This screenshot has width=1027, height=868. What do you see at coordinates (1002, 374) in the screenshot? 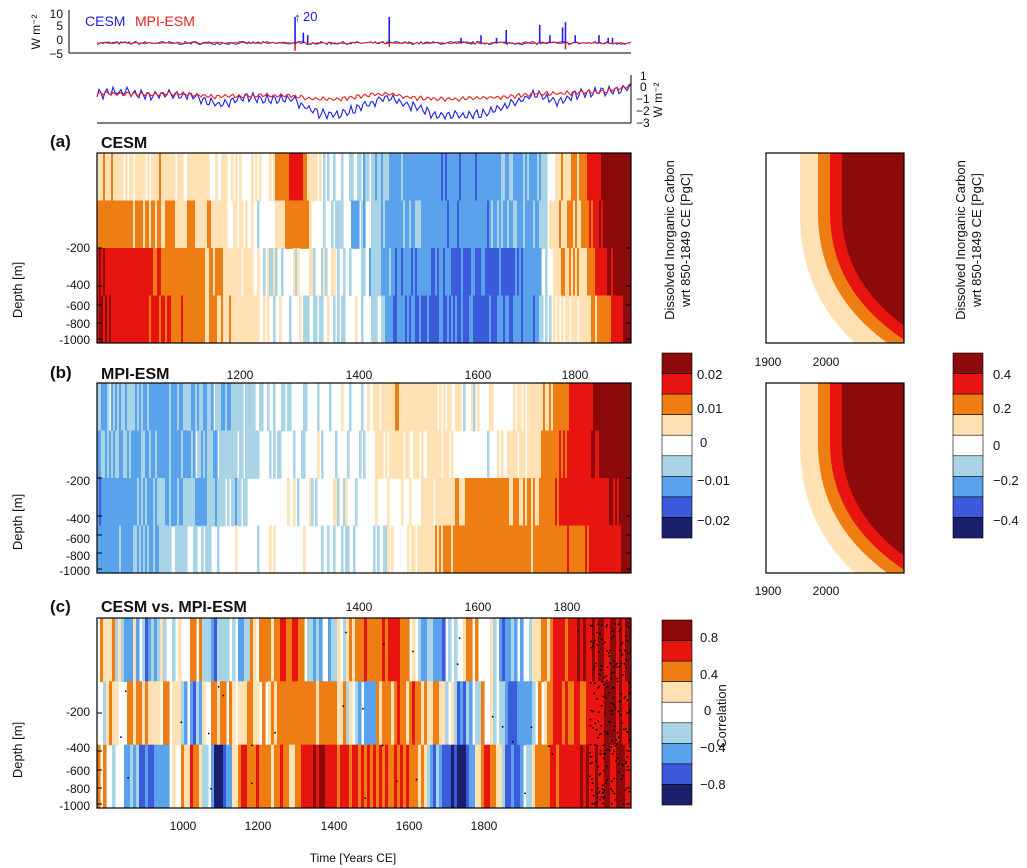
I see `colorbar-large-tick: 0.4` at bounding box center [1002, 374].